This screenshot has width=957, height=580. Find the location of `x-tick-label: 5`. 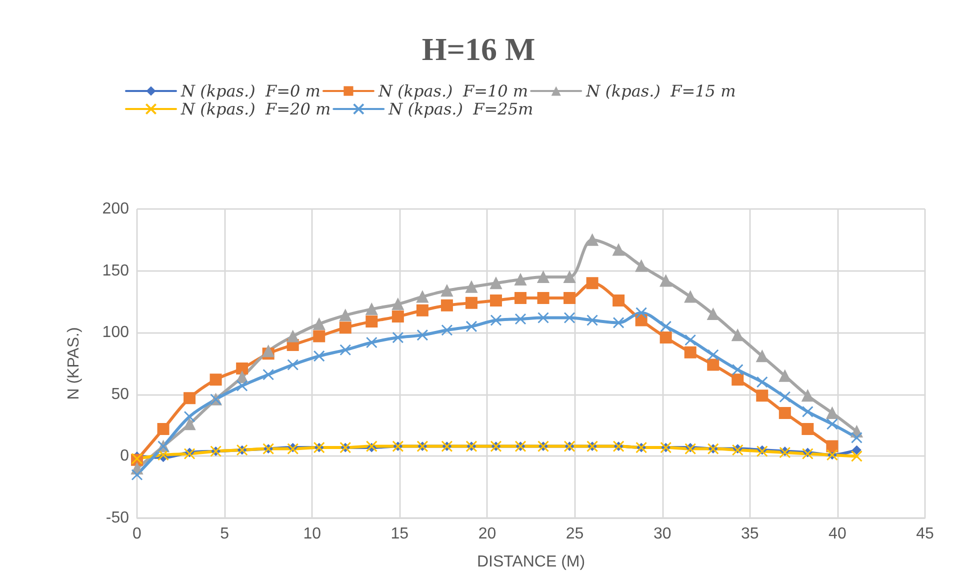

x-tick-label: 5 is located at coordinates (225, 534).